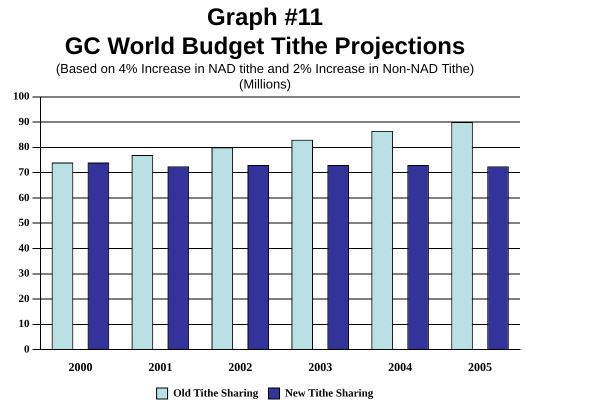 Image resolution: width=600 pixels, height=409 pixels. Describe the element at coordinates (329, 393) in the screenshot. I see `legend-label: New Tithe Sharing` at that location.